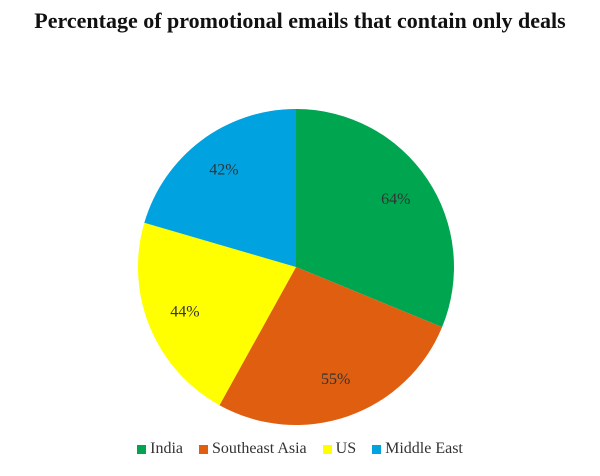  Describe the element at coordinates (346, 448) in the screenshot. I see `legend-label: US` at that location.